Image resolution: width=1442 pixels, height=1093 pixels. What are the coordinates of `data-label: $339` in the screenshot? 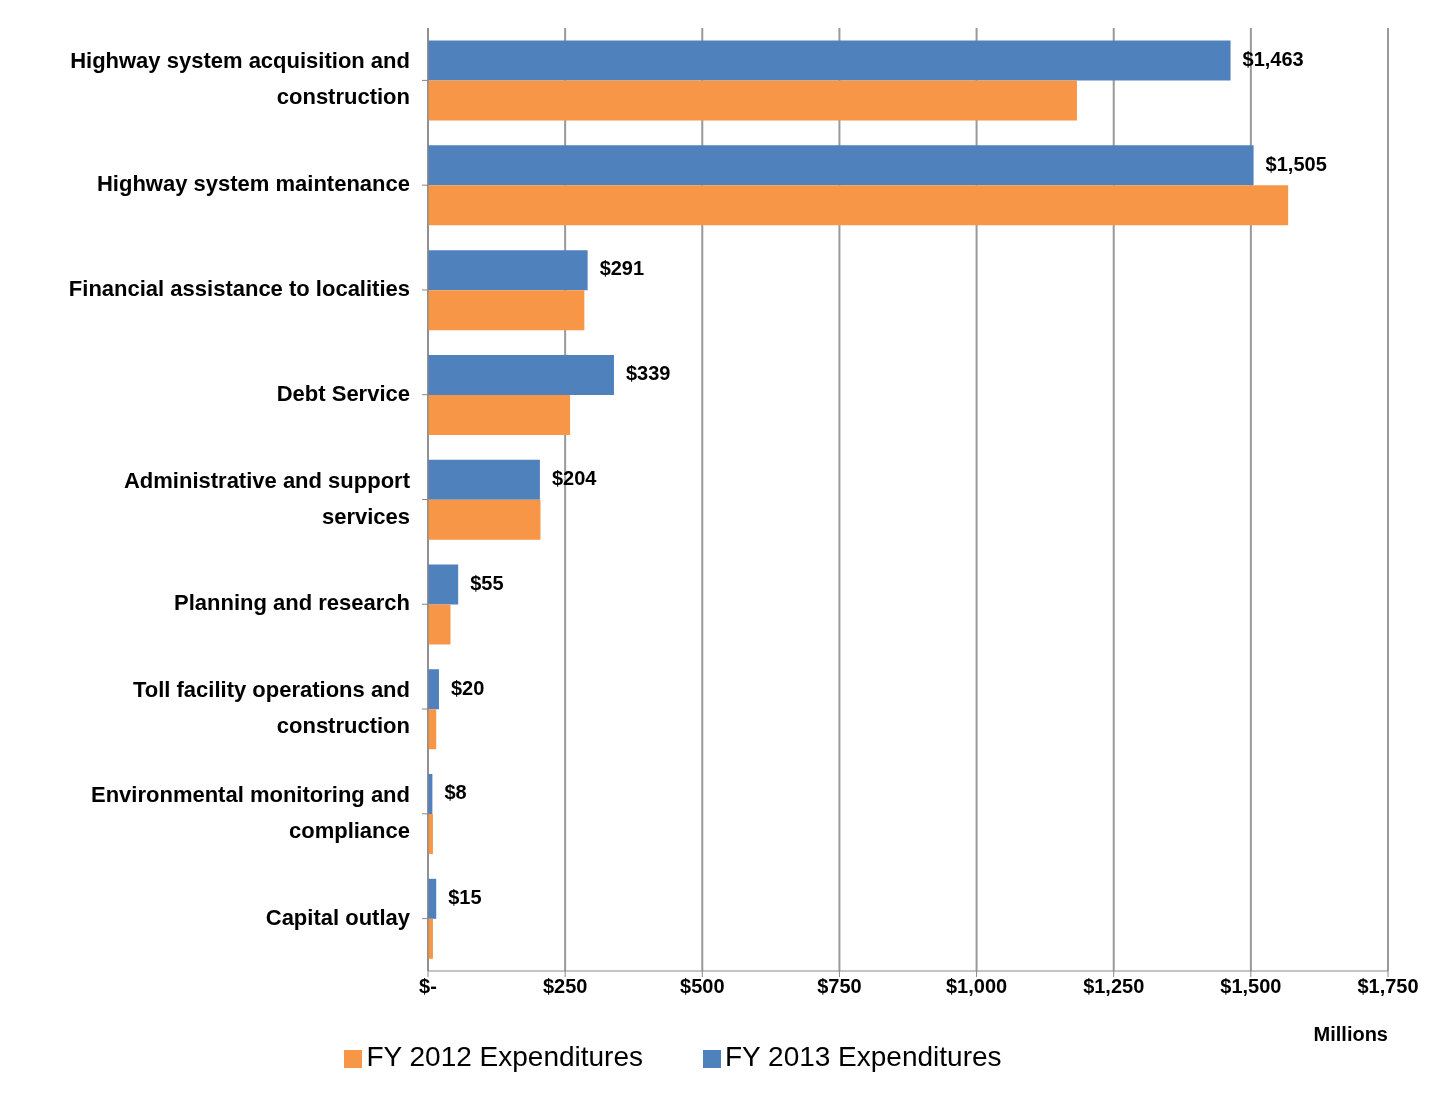 It's located at (648, 373).